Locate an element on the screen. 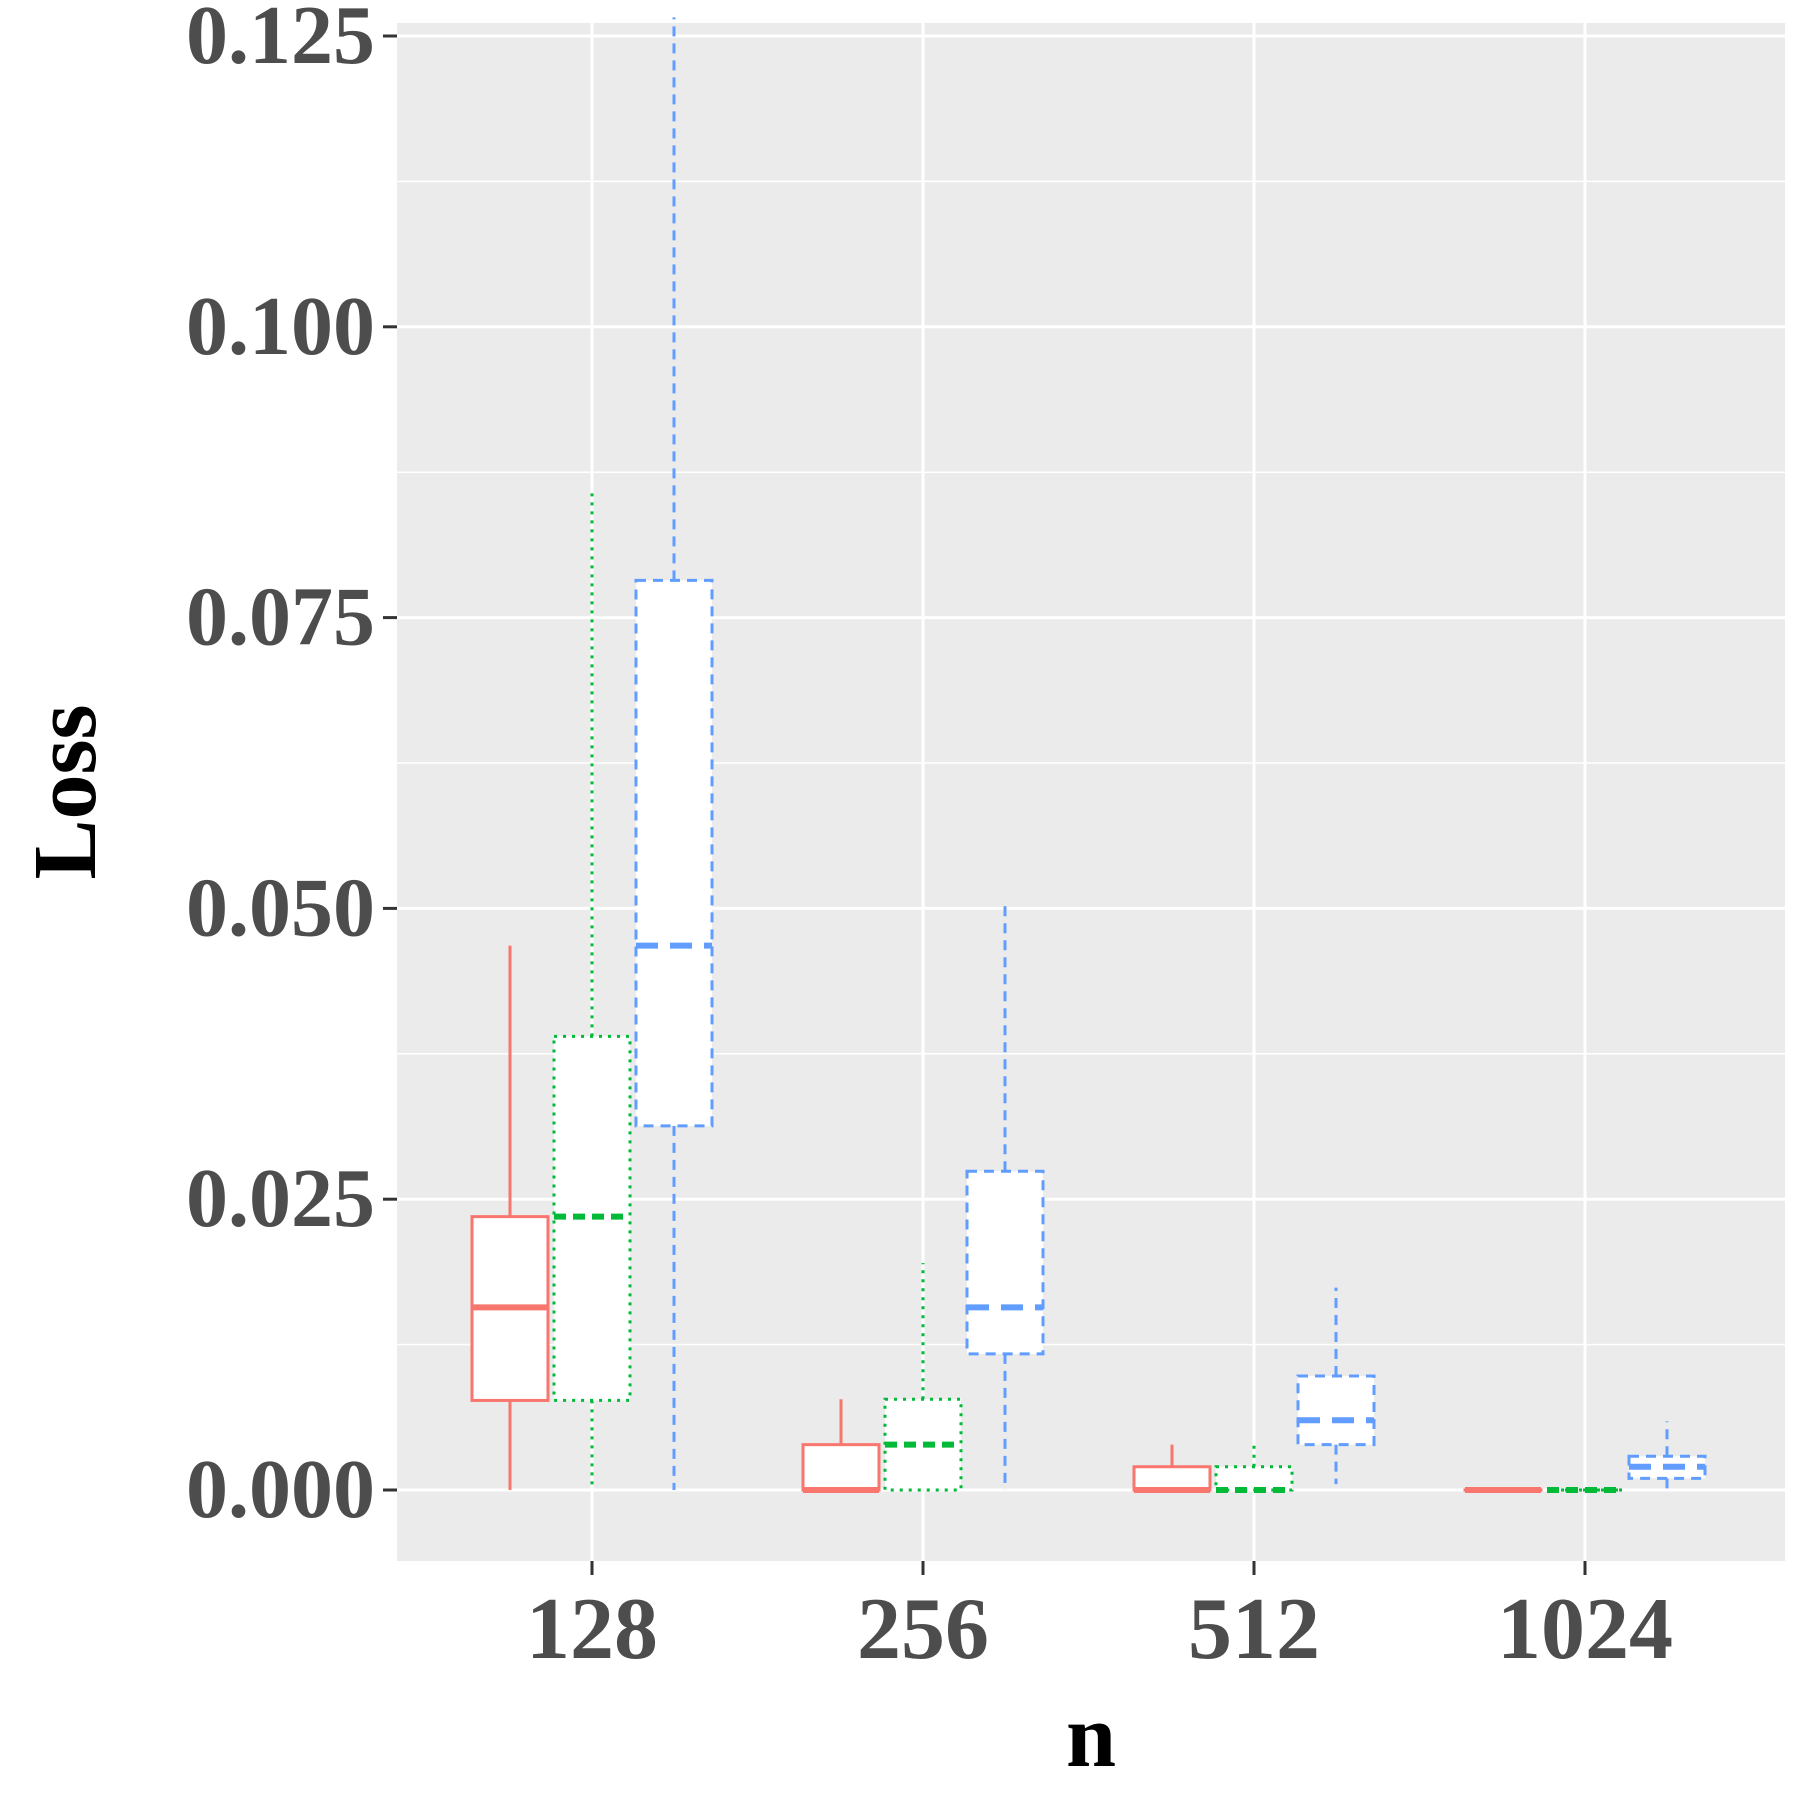 This screenshot has width=1800, height=1805. x-axis: 128 256 512 1024 is located at coordinates (1099, 1619).